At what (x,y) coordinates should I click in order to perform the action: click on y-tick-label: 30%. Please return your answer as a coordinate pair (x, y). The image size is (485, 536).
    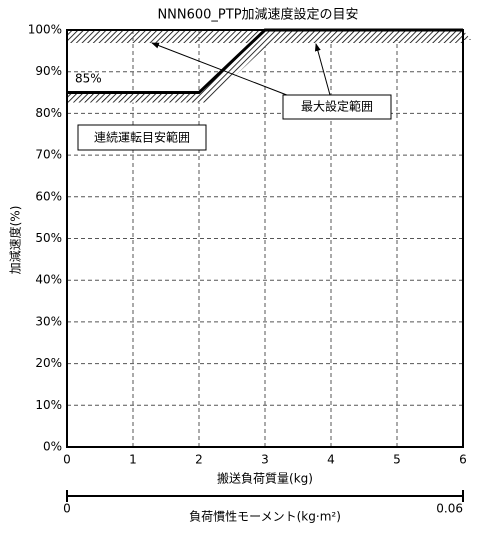
    Looking at the image, I should click on (48, 321).